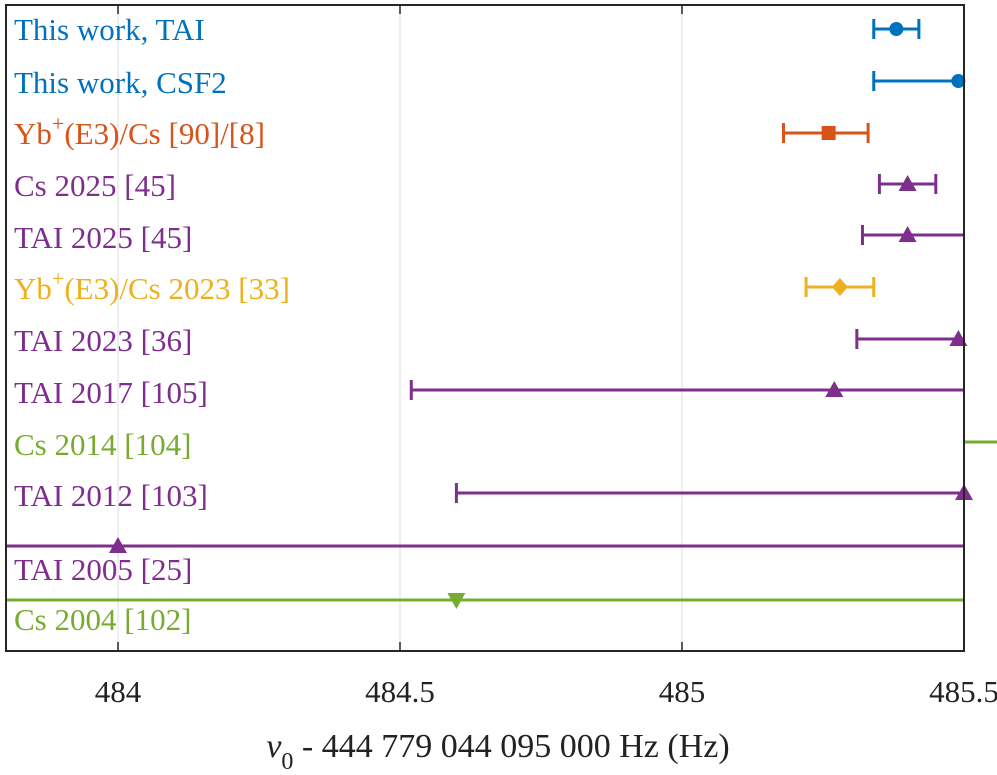  Describe the element at coordinates (456, 601) in the screenshot. I see `data-point-triangle-down` at that location.